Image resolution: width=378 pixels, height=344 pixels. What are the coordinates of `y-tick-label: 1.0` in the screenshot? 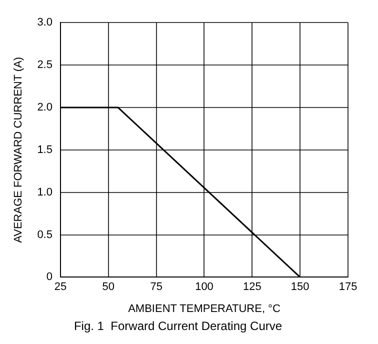 It's located at (44, 192).